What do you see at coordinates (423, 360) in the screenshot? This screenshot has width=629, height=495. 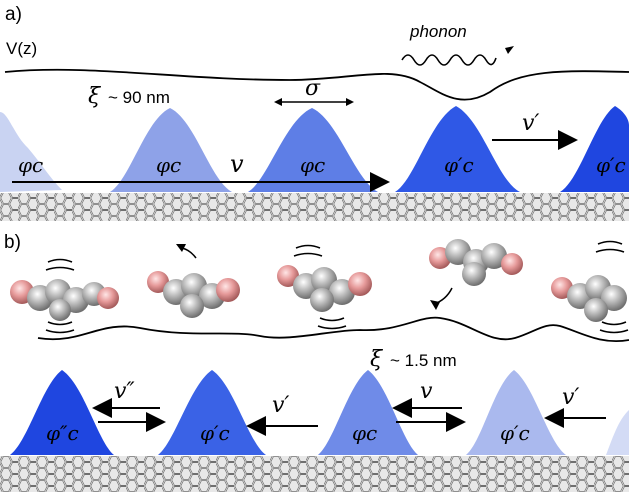 I see `xi-value-b: ~ 1.5 nm` at bounding box center [423, 360].